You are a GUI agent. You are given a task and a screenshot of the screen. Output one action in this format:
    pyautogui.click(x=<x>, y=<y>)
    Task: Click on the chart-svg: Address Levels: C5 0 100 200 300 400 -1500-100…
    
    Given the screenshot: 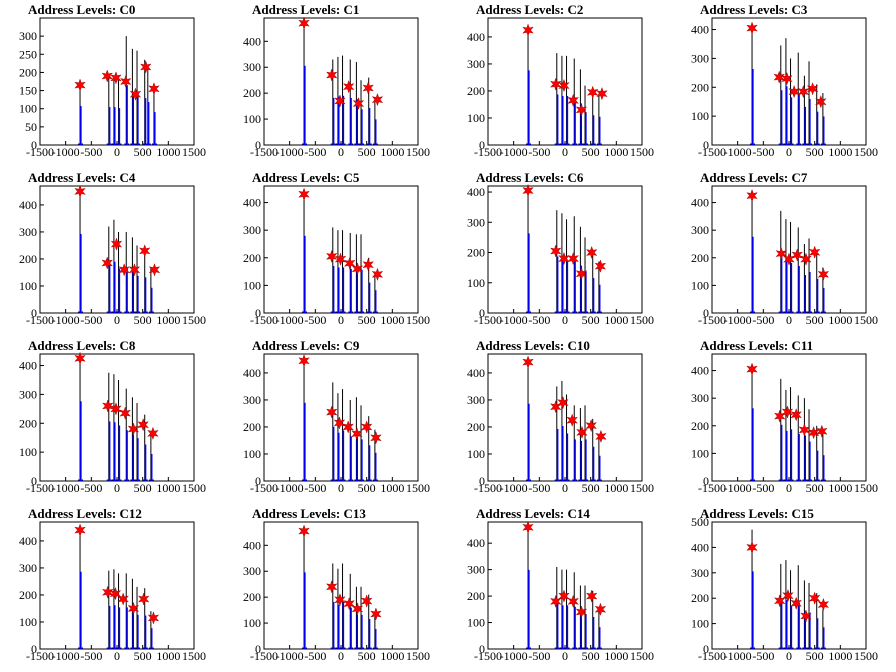 What is the action you would take?
    pyautogui.click(x=336, y=248)
    